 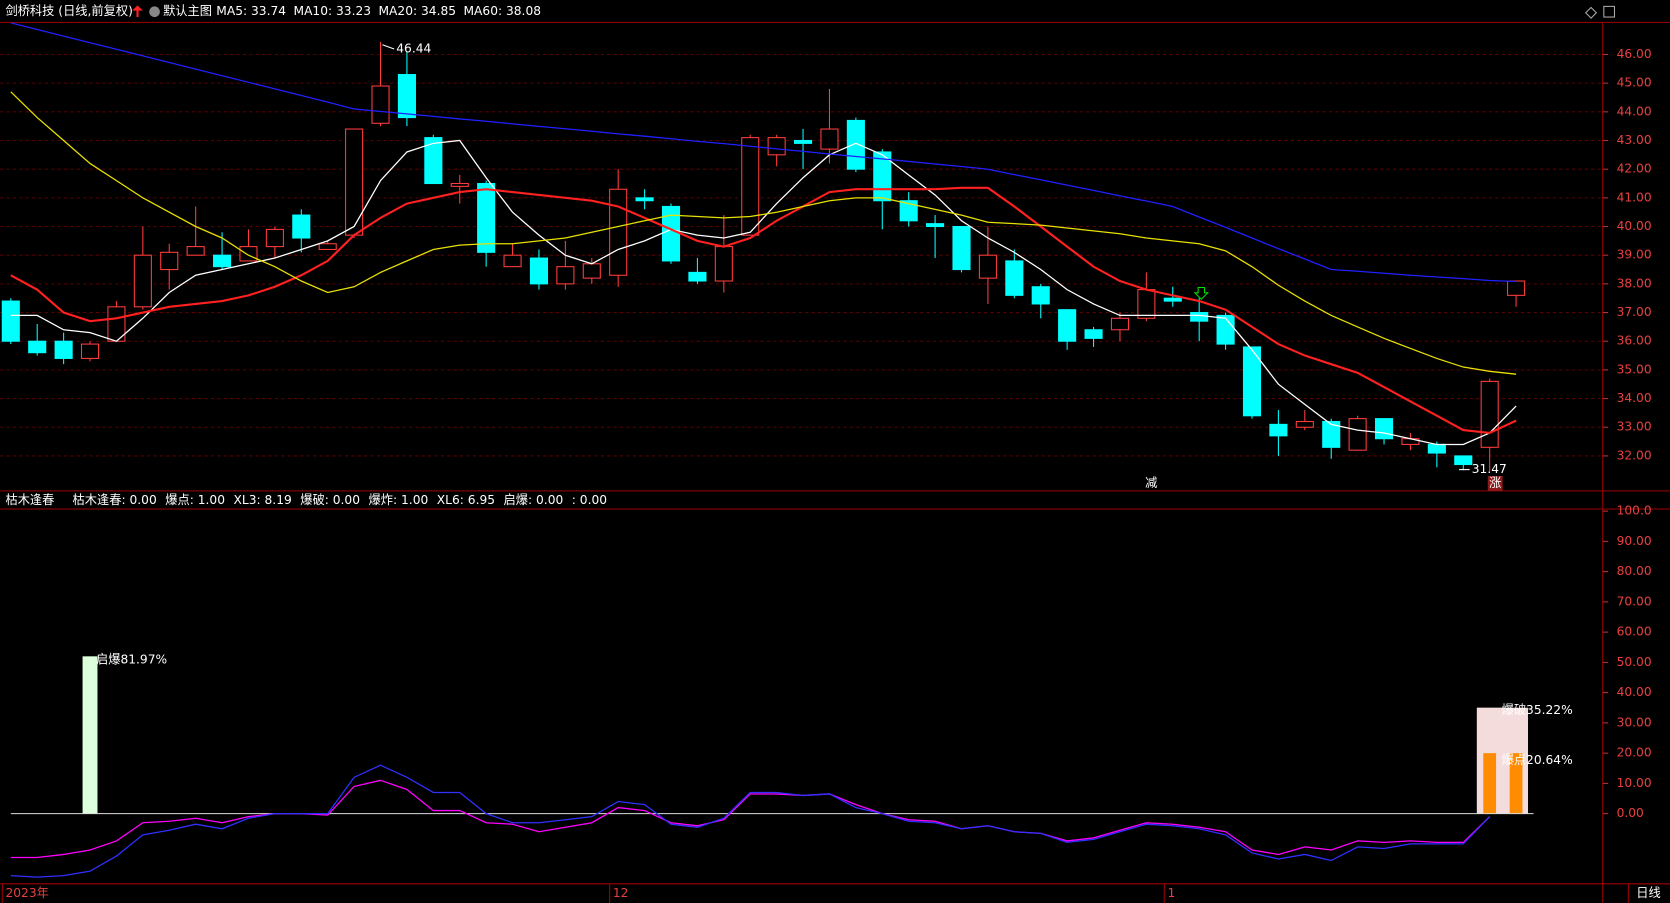 I want to click on y-tick-label: 35.00, so click(x=1634, y=369).